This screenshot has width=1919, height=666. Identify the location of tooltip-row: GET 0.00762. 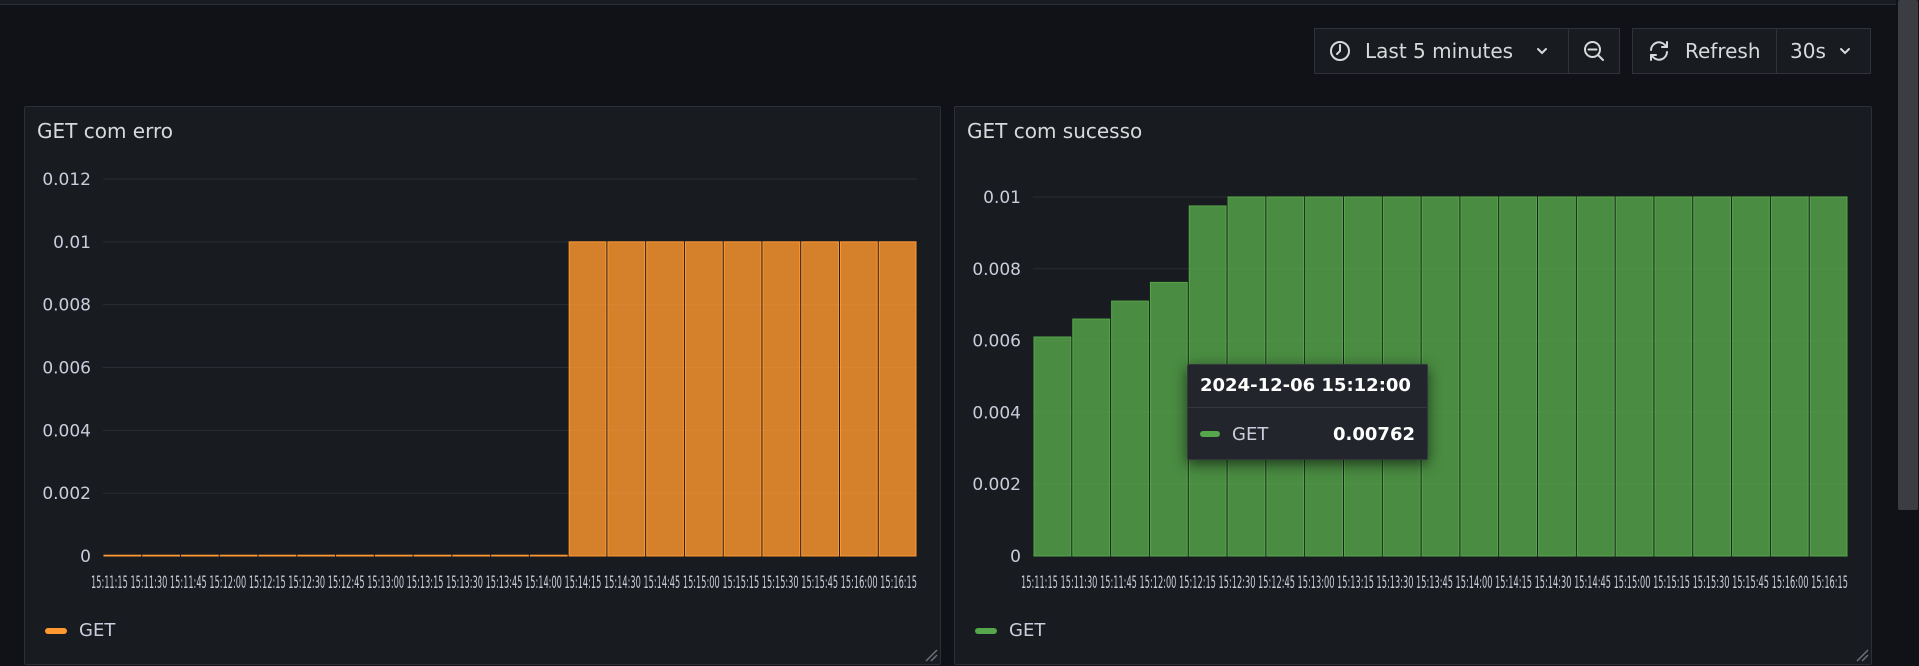
(1307, 434).